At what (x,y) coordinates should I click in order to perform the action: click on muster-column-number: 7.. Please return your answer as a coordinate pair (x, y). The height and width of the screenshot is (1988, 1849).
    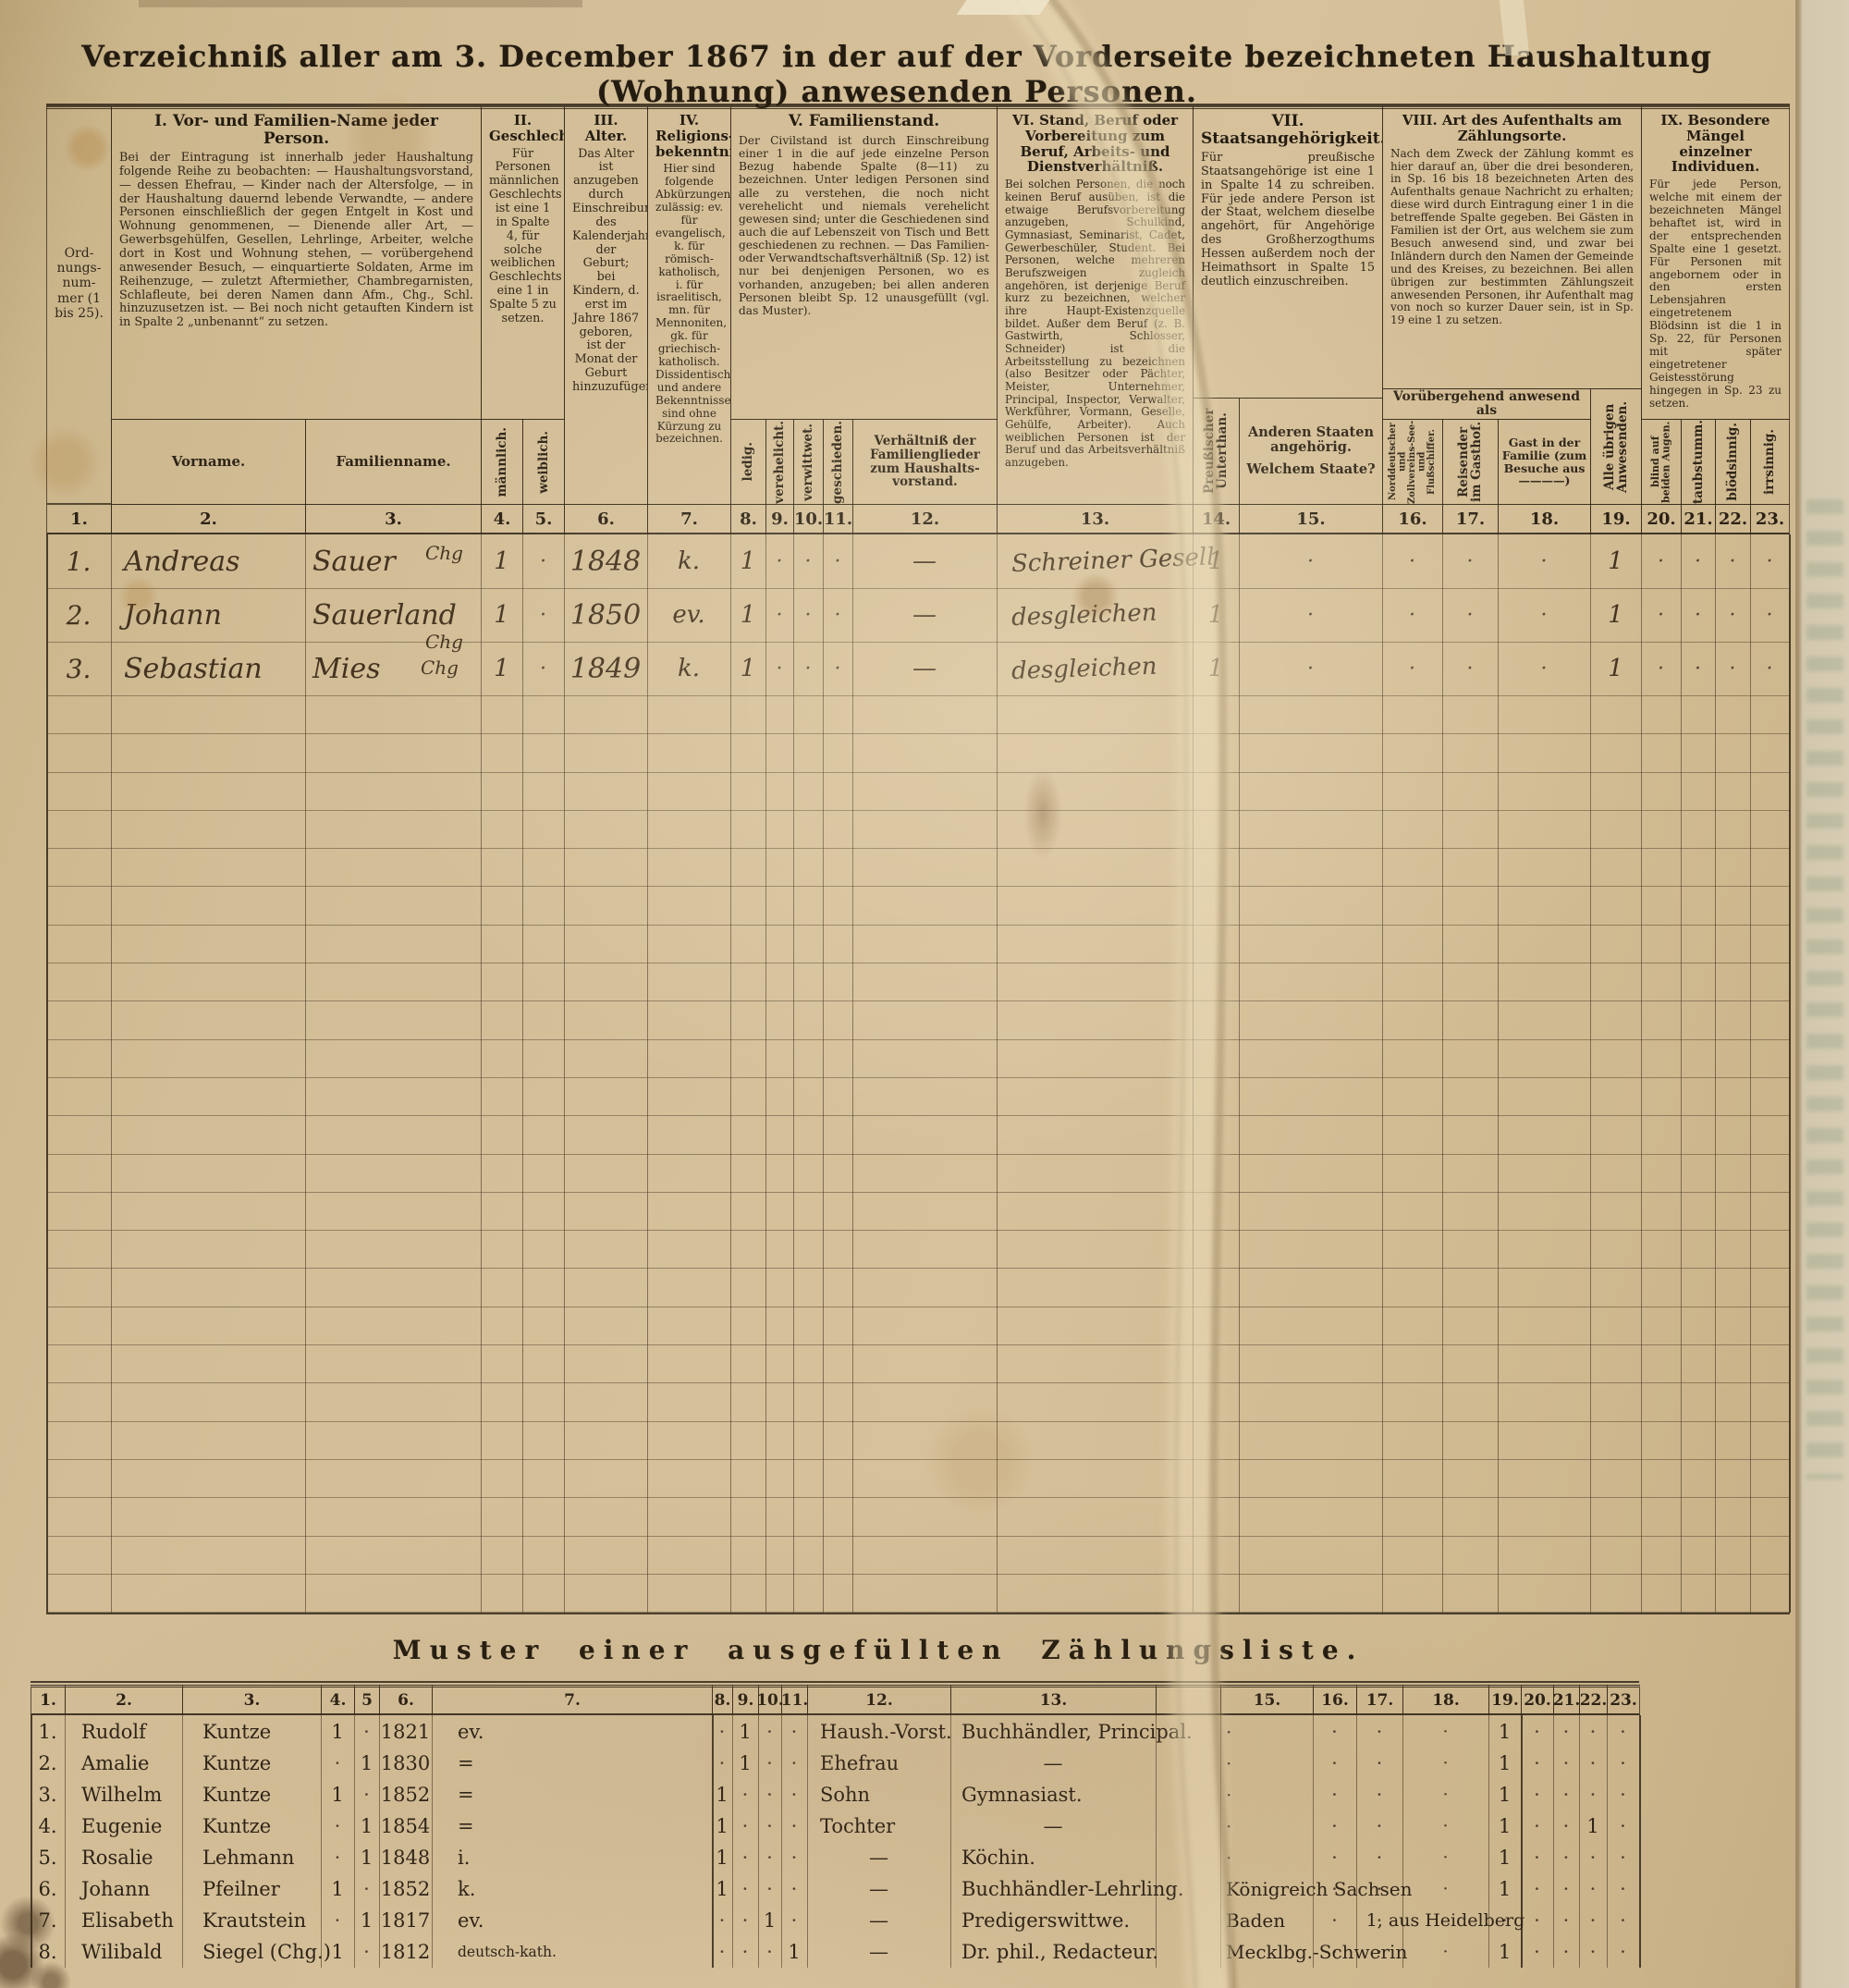
    Looking at the image, I should click on (572, 1700).